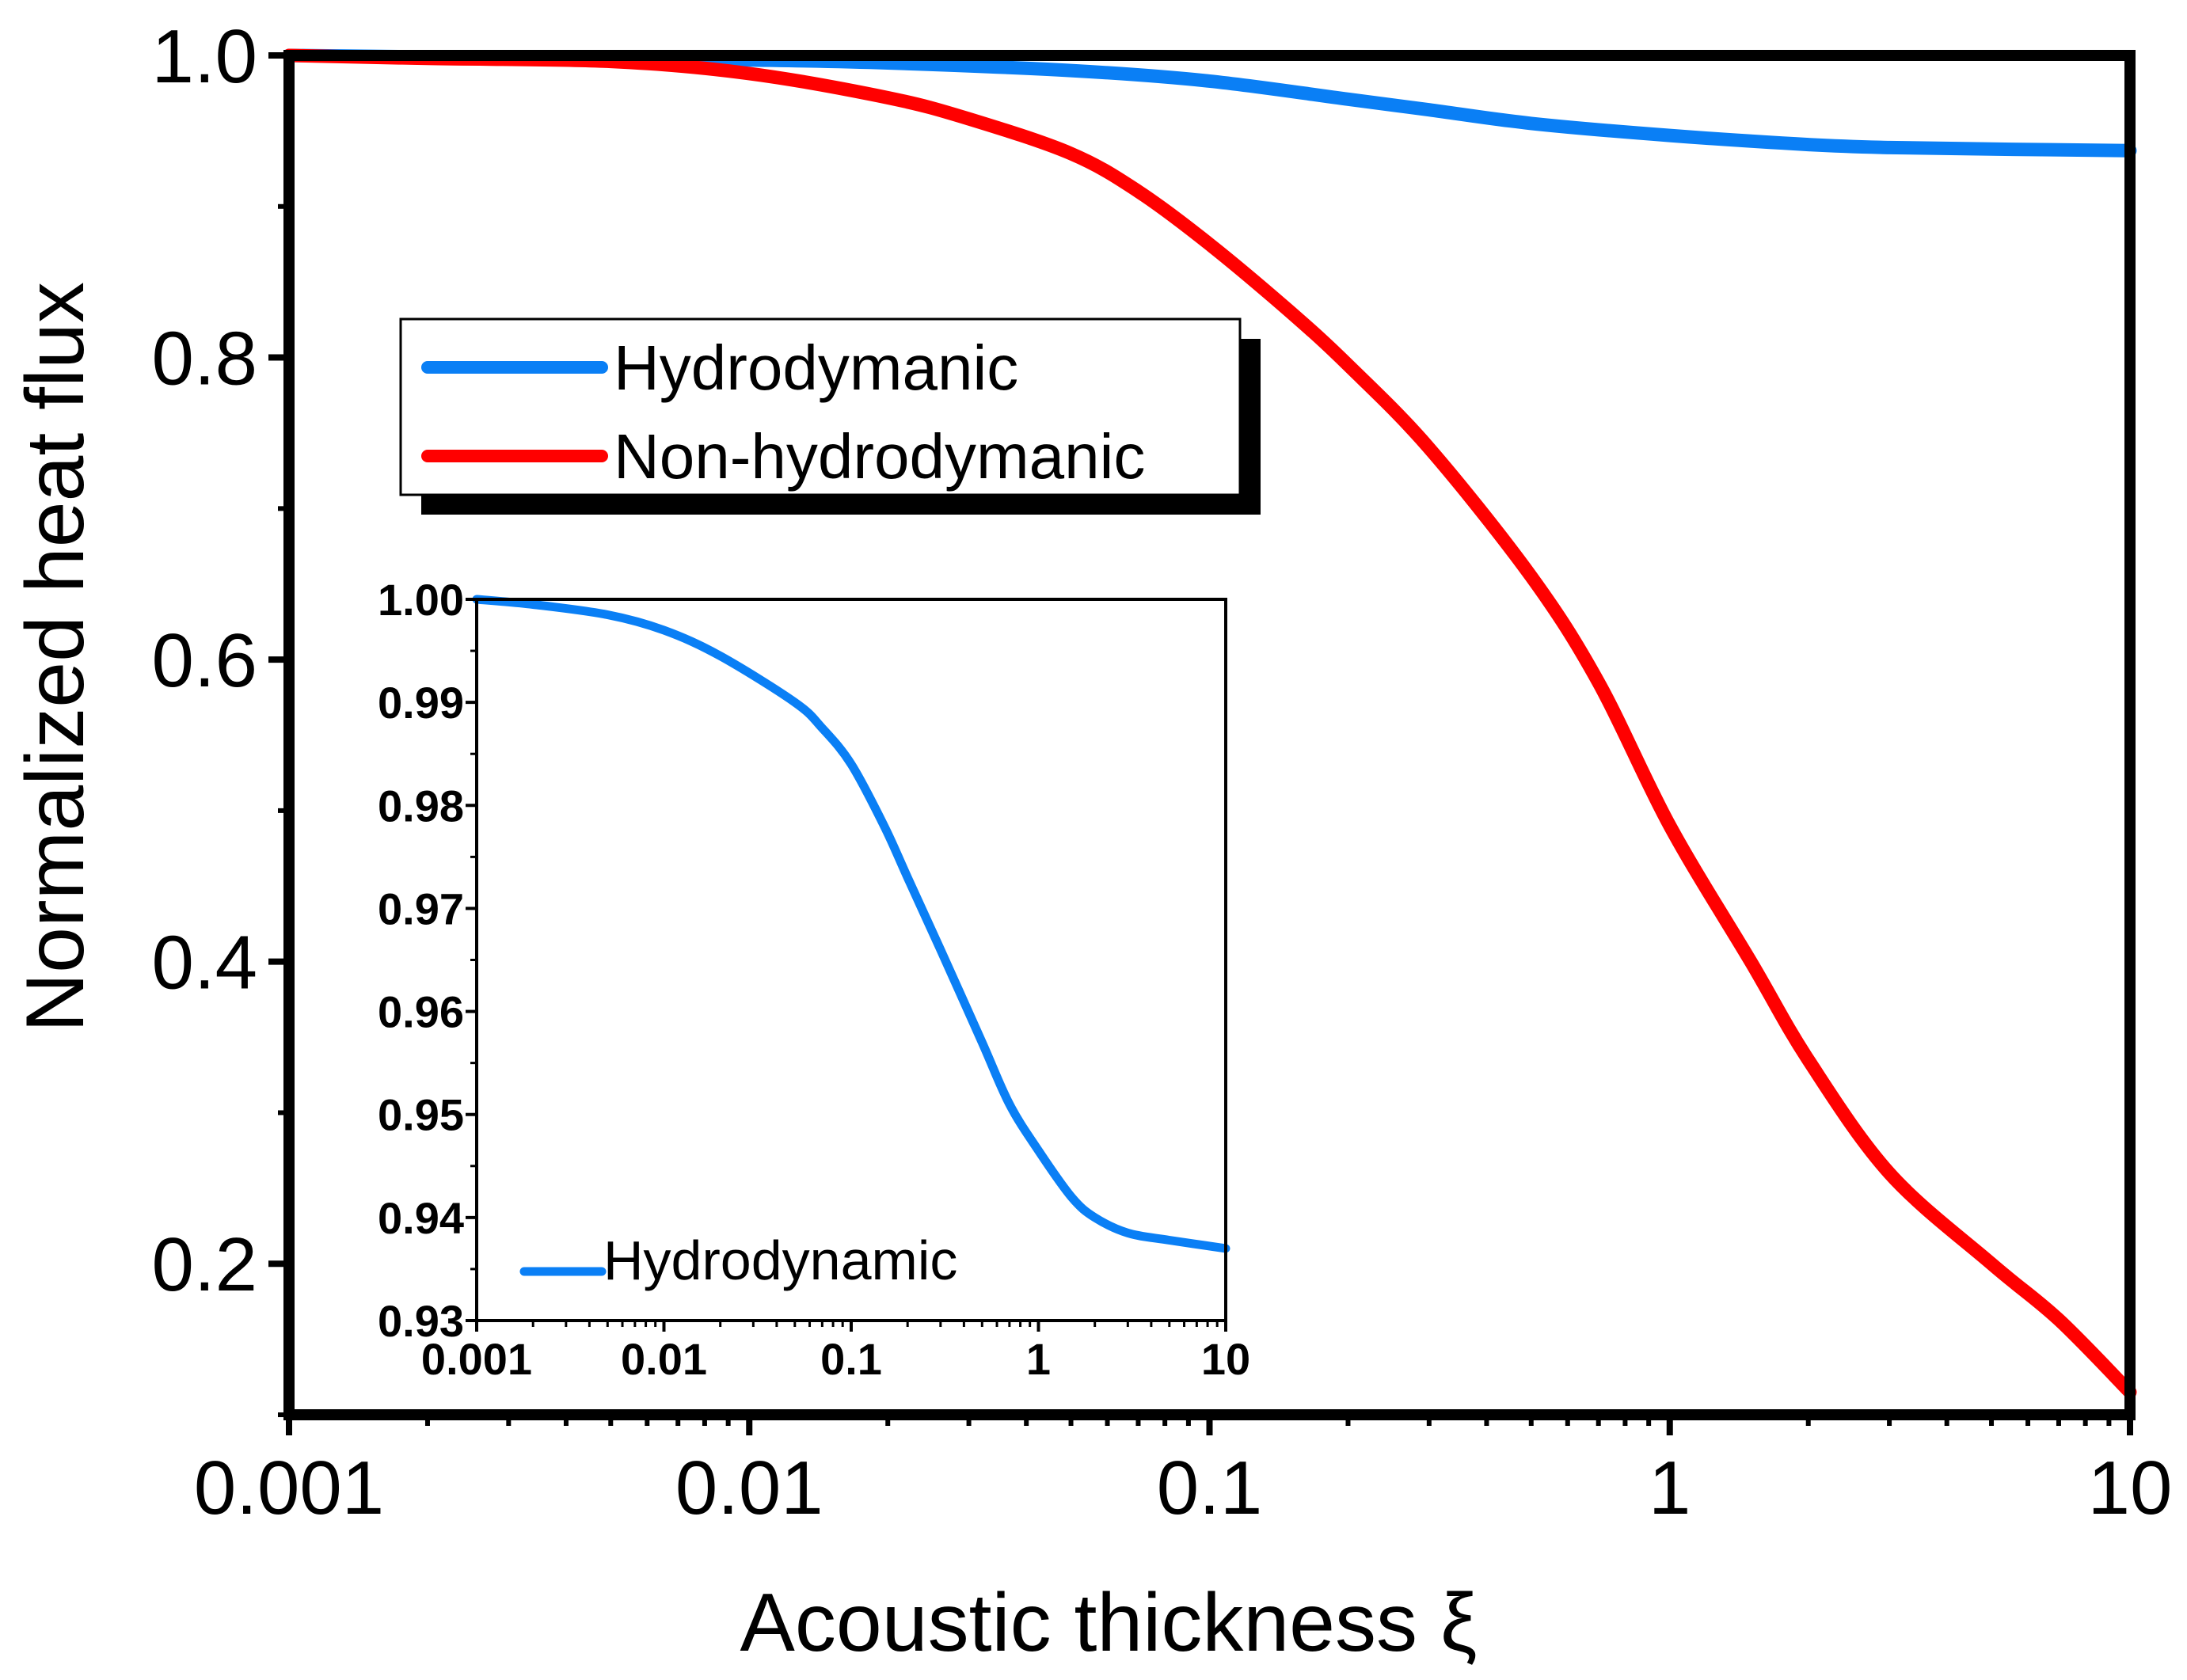  Describe the element at coordinates (664, 1359) in the screenshot. I see `inset-x-tick-label: 0.01` at that location.